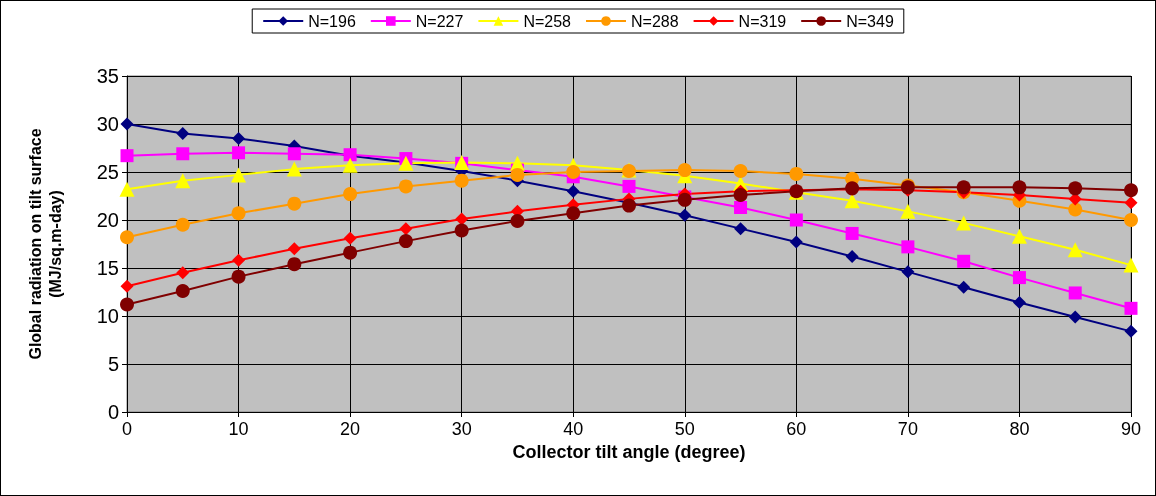 The height and width of the screenshot is (496, 1156). Describe the element at coordinates (127, 429) in the screenshot. I see `x-tick-label: 0` at that location.